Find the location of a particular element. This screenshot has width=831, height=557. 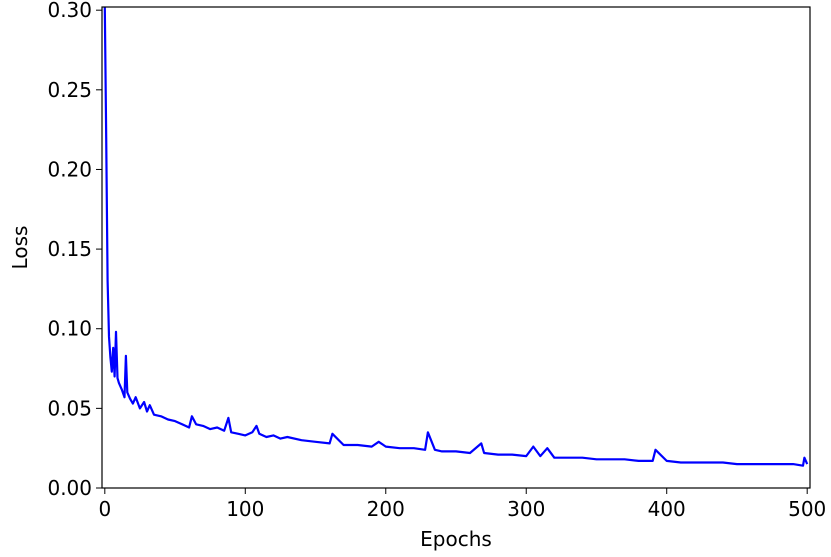

y-tick-label: 0.25 is located at coordinates (69, 90).